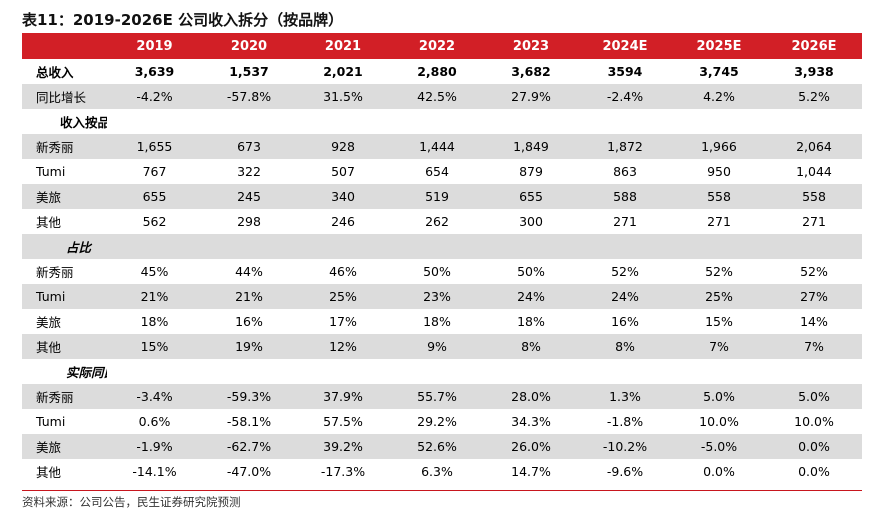 The image size is (885, 518). Describe the element at coordinates (183, 20) in the screenshot. I see `table-title: 表11：2019-2026E 公司收入拆分（按品牌）` at that location.